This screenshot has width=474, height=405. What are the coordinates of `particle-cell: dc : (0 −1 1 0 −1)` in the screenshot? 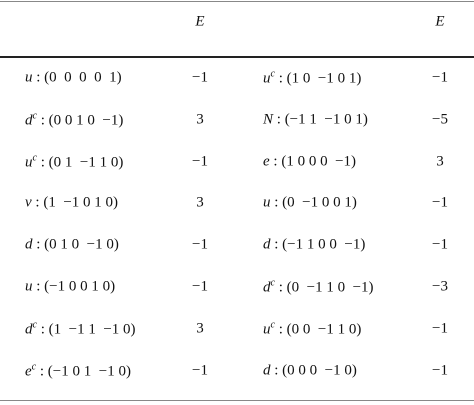 It's located at (318, 287).